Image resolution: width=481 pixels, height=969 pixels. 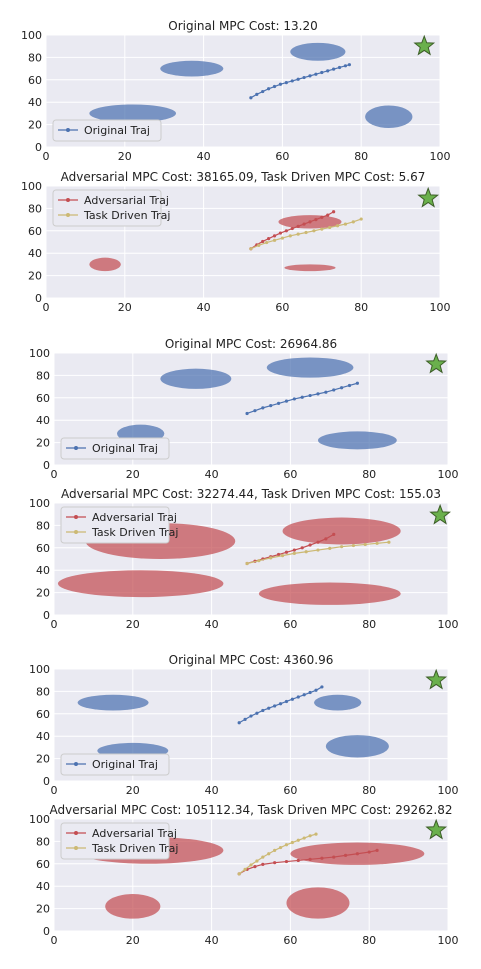 I want to click on y-tick-label: 0, so click(x=46, y=931).